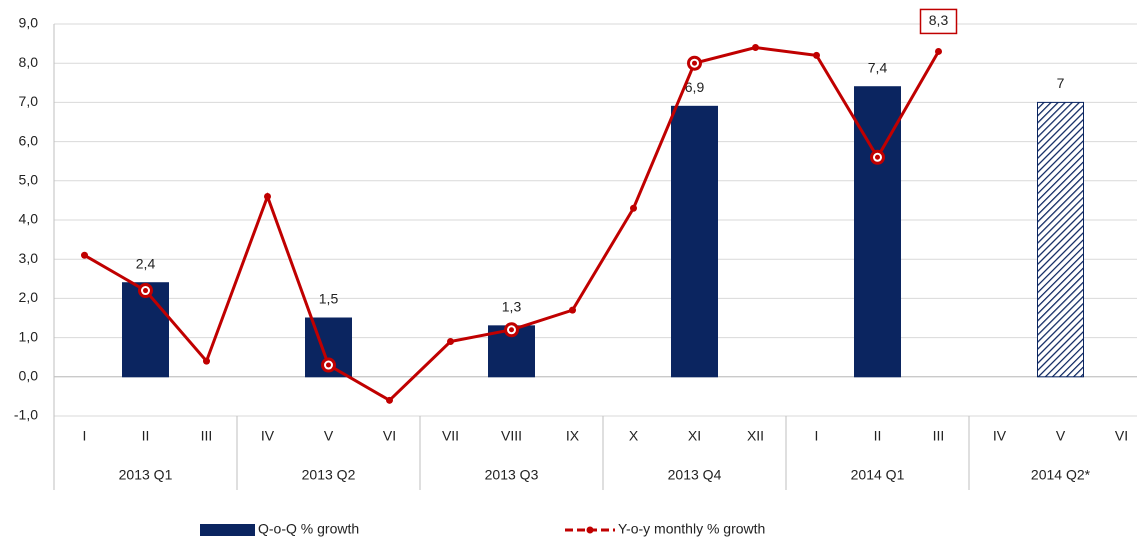 The height and width of the screenshot is (539, 1137). What do you see at coordinates (695, 475) in the screenshot?
I see `group-label: 2013 Q4` at bounding box center [695, 475].